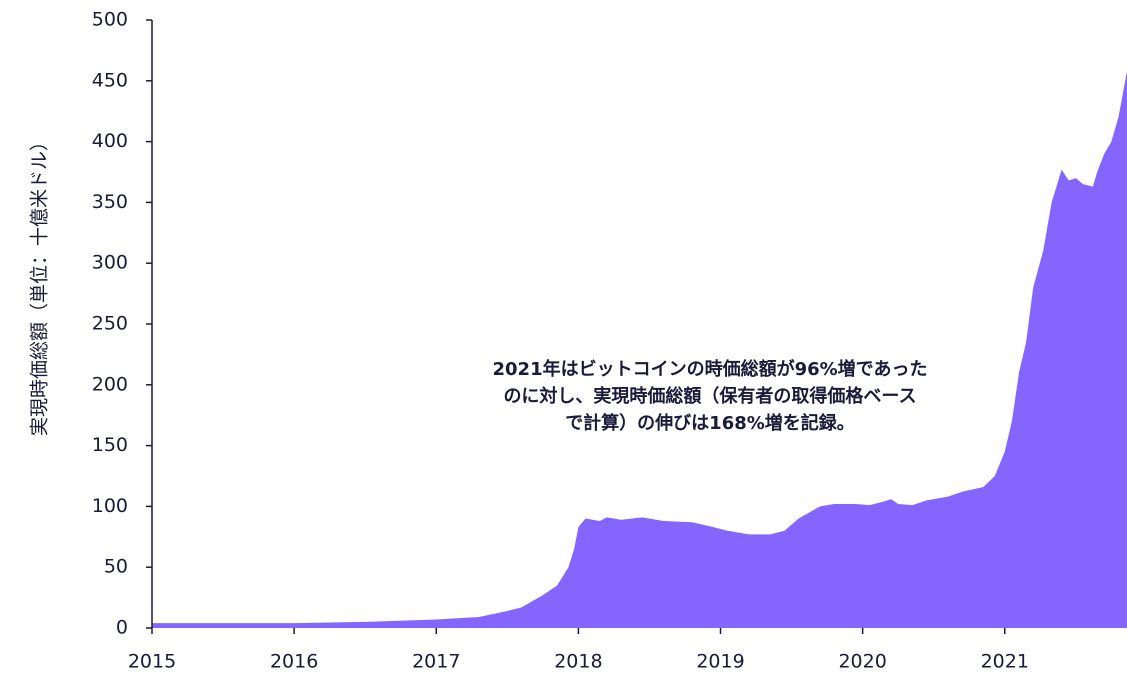 Image resolution: width=1127 pixels, height=677 pixels. I want to click on x-tick-label: 2018, so click(578, 662).